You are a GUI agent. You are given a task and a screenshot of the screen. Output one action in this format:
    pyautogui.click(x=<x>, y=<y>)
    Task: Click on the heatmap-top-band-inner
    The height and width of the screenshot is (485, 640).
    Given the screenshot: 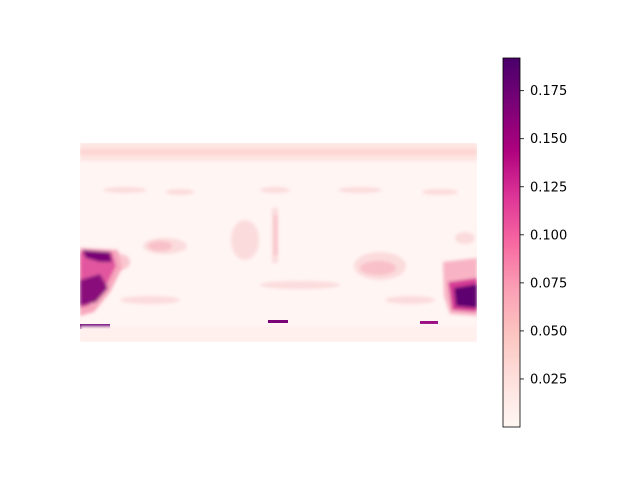 What is the action you would take?
    pyautogui.click(x=278, y=152)
    